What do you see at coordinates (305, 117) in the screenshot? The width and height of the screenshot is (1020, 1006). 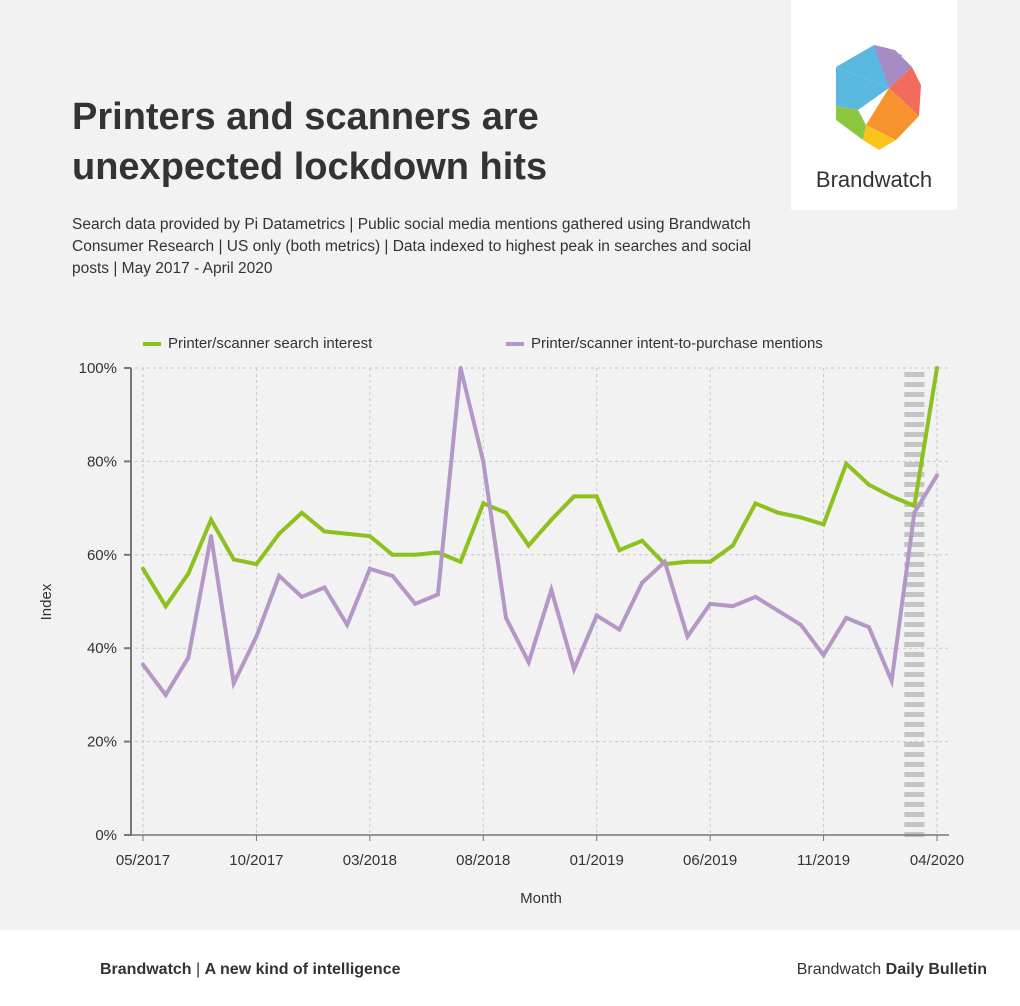 I see `title-line-1: Printers and scanners are` at bounding box center [305, 117].